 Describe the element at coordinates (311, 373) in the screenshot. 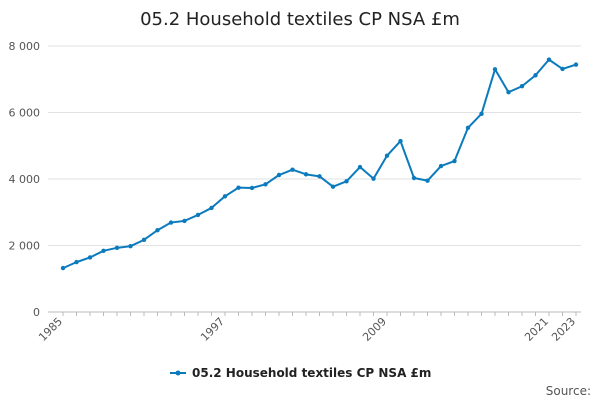

I see `legend-label: 05.2 Household textiles CP NSA £m` at that location.